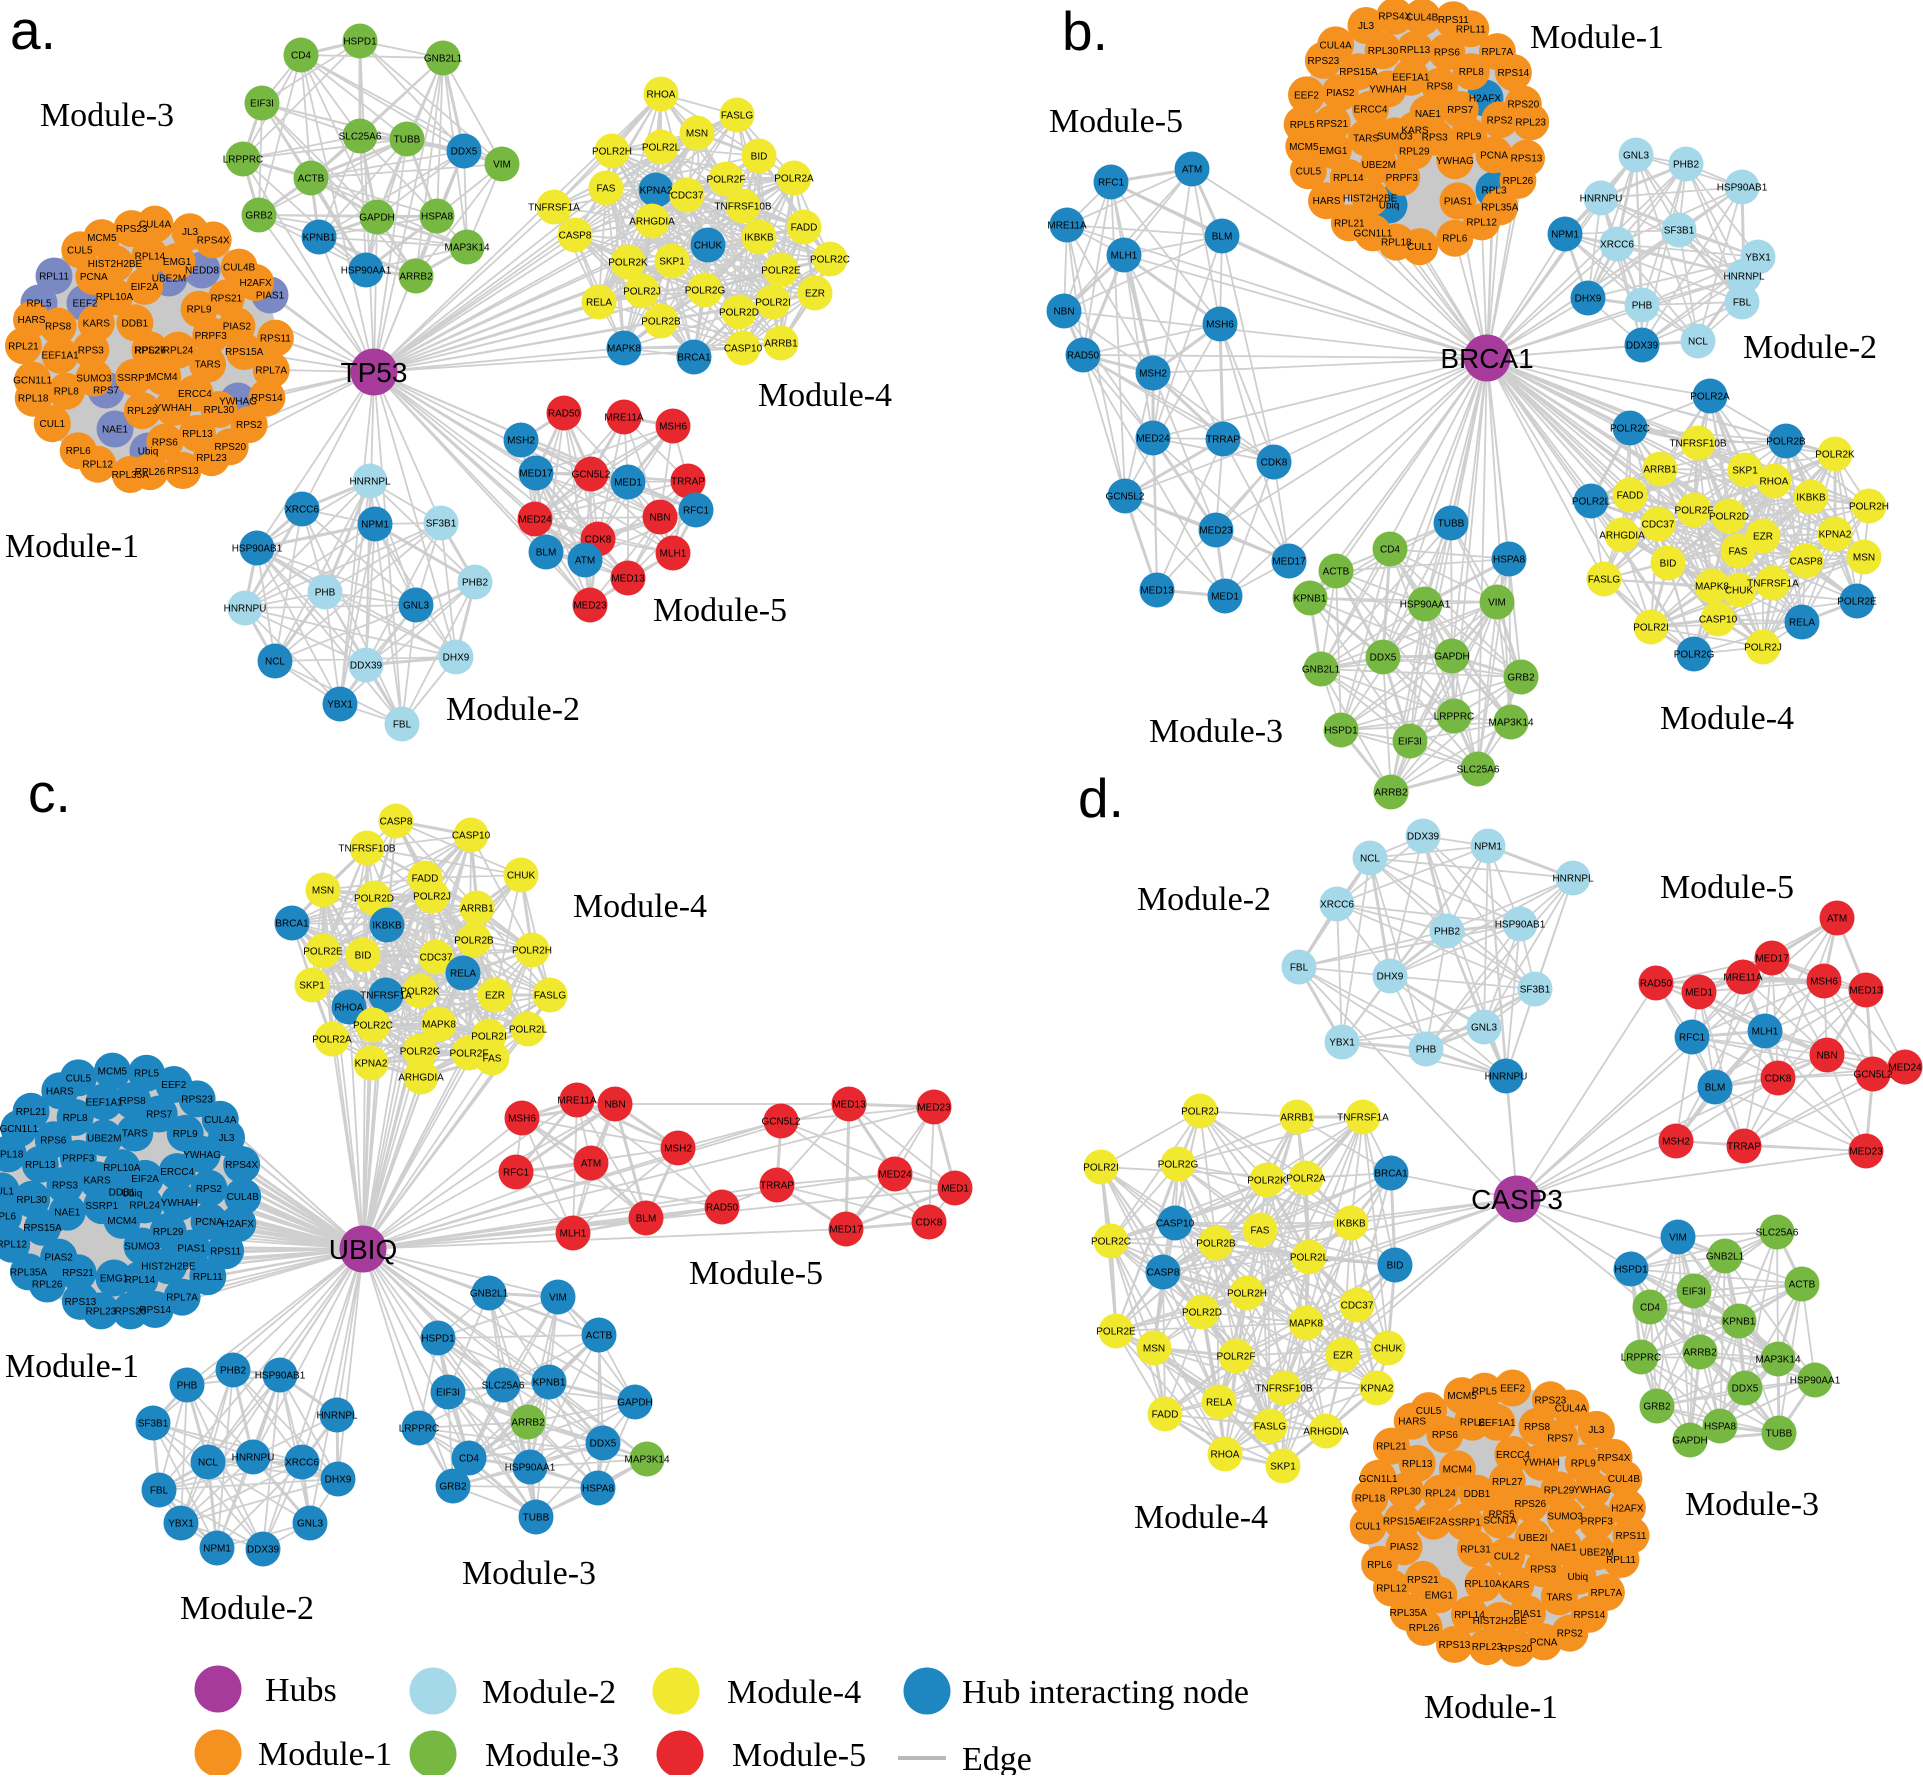  I want to click on svg-text: YWHAG, so click(202, 1155).